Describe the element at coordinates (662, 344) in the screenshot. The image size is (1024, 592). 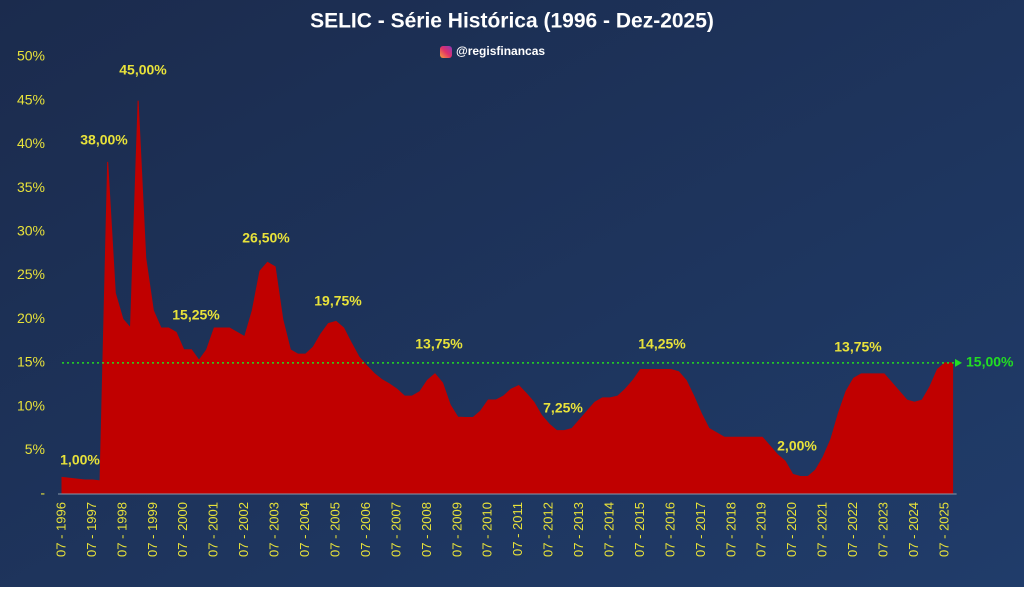
I see `annotation: 14,25%` at that location.